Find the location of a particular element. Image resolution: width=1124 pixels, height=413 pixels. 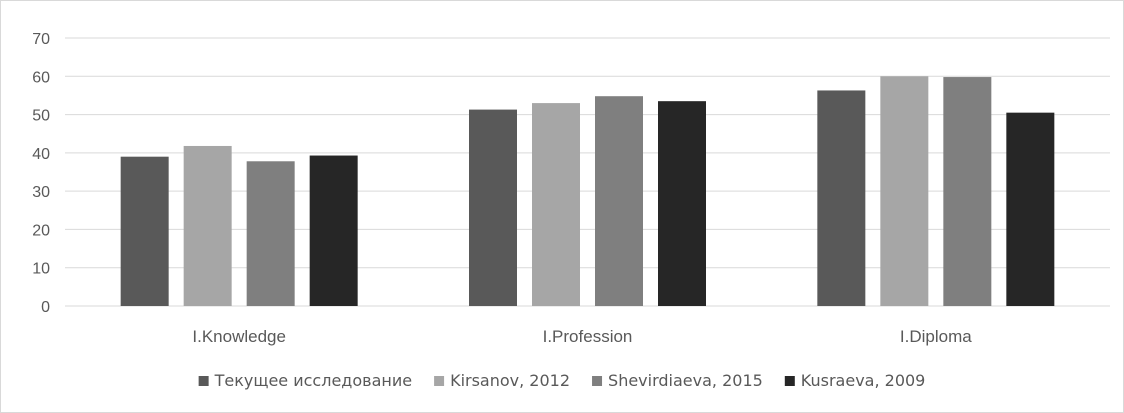

y-tick-label: 0 is located at coordinates (45, 307).